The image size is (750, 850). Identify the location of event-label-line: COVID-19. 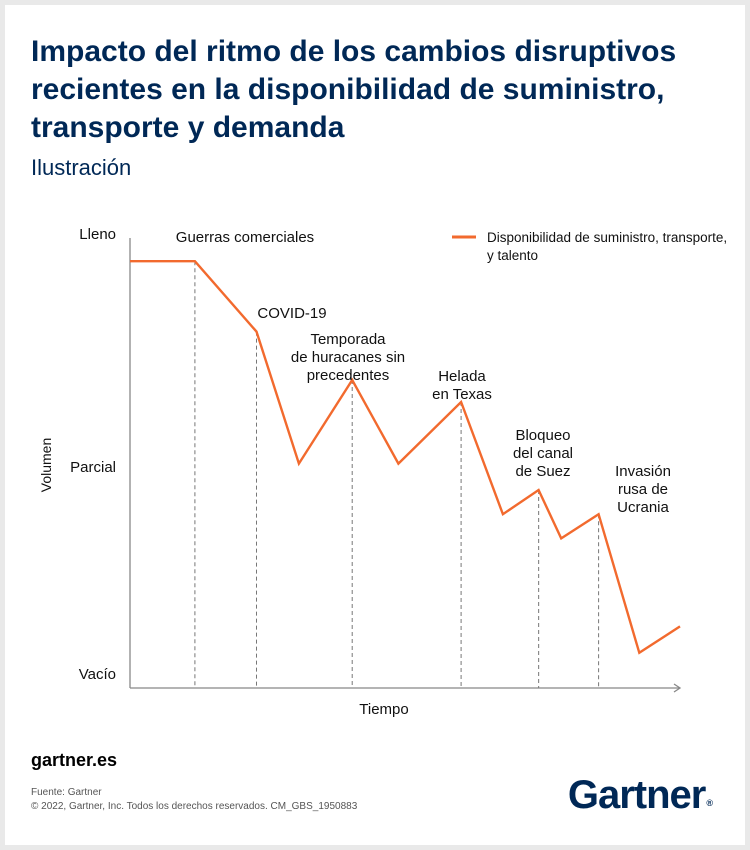
(291, 313).